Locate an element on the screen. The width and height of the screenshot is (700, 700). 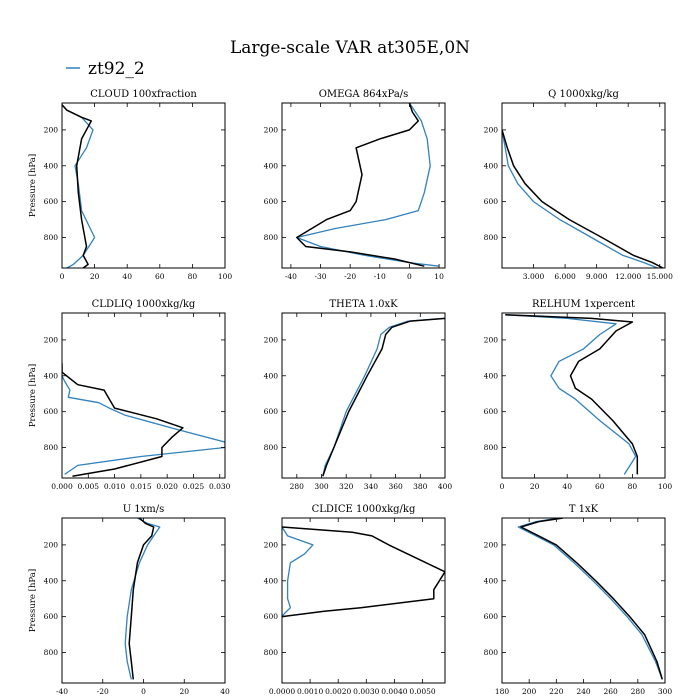
x-tick-label: -40 is located at coordinates (291, 276).